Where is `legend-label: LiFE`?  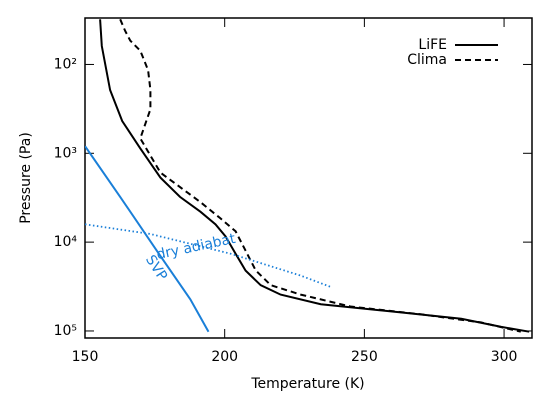
legend-label: LiFE is located at coordinates (432, 45).